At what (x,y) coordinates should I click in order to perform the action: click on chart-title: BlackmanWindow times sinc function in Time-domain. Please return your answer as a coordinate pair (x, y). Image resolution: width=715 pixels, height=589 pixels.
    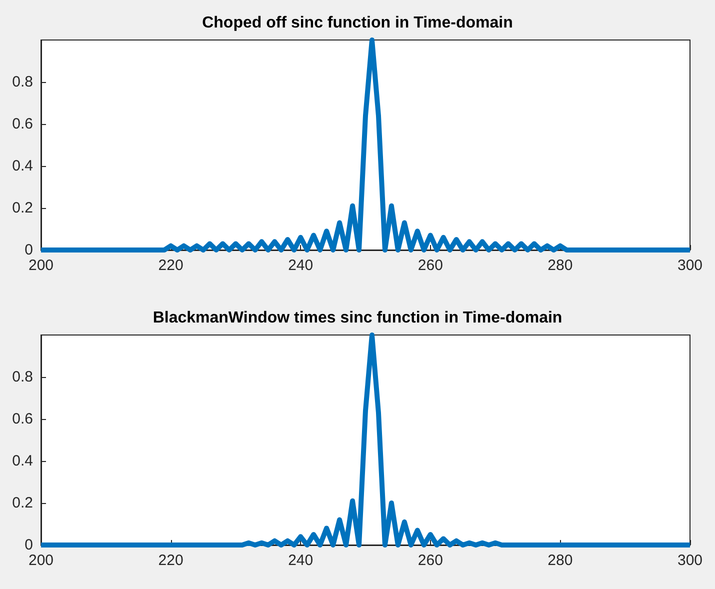
    Looking at the image, I should click on (357, 318).